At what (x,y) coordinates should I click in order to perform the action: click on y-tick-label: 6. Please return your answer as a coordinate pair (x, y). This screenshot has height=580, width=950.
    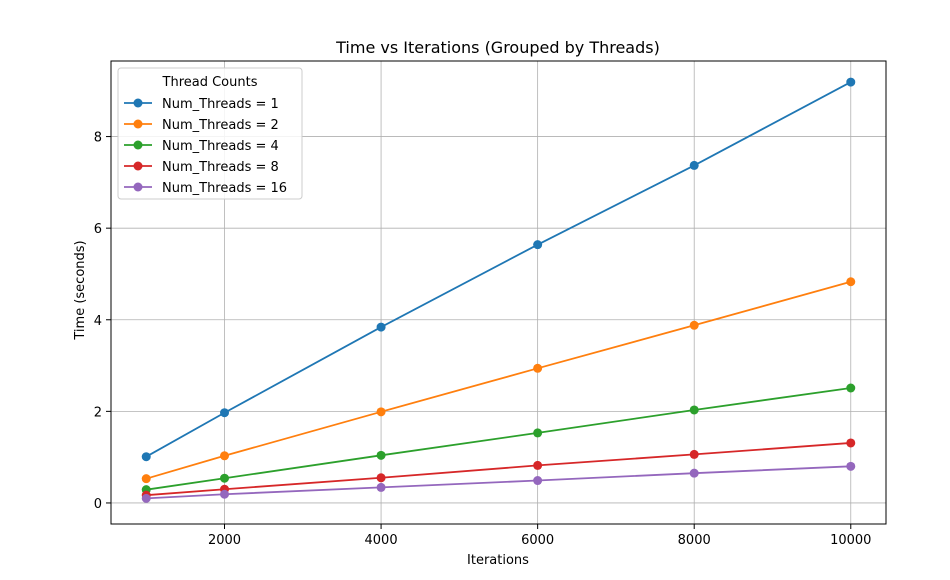
    Looking at the image, I should click on (98, 229).